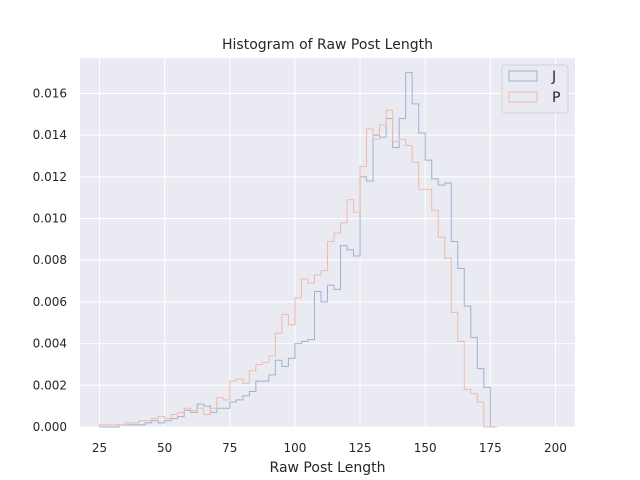 This screenshot has height=480, width=640. I want to click on y-tick-label: 0.000, so click(50, 427).